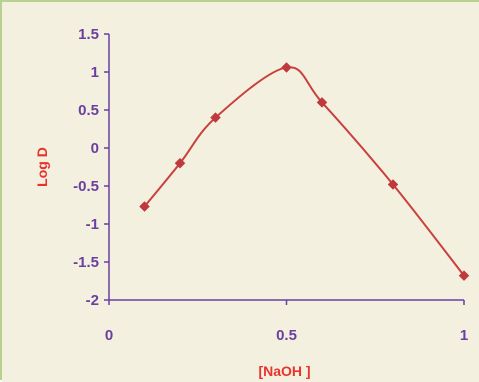  Describe the element at coordinates (88, 34) in the screenshot. I see `y-tick-label: 1.5` at that location.